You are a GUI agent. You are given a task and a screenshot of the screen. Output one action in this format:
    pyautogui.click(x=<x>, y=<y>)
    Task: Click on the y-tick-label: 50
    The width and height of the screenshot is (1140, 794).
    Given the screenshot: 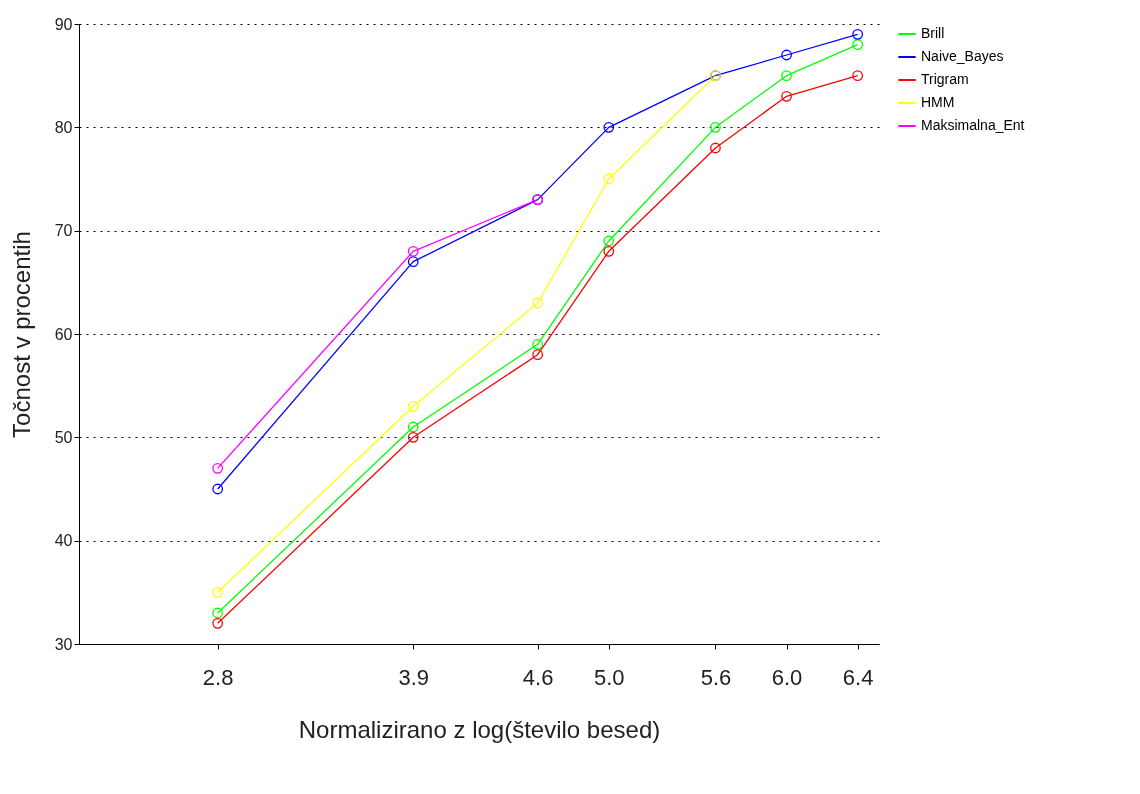 What is the action you would take?
    pyautogui.click(x=63, y=437)
    